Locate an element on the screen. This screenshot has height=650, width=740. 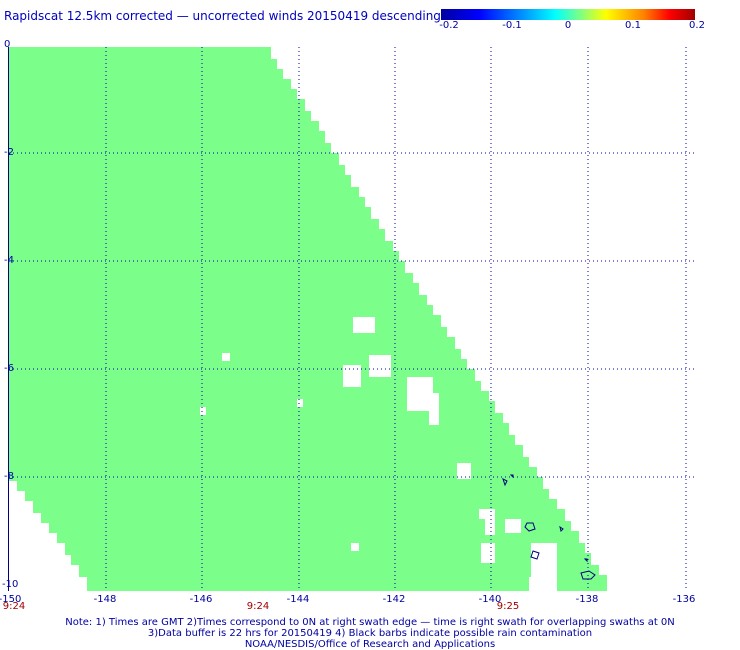
time-label: 9:25 is located at coordinates (508, 606).